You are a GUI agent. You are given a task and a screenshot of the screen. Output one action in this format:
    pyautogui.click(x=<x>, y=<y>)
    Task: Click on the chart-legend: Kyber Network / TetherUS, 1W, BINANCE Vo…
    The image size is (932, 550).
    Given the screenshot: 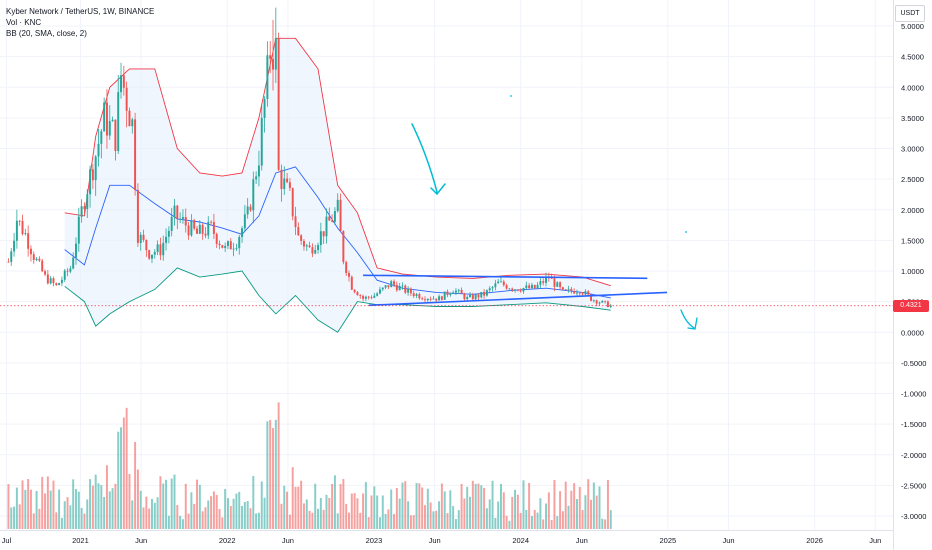 What is the action you would take?
    pyautogui.click(x=80, y=22)
    